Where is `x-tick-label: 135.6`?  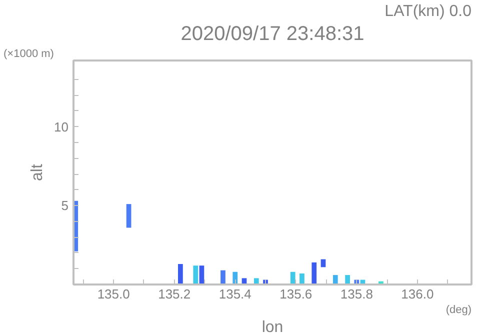
x-tick-label: 135.6 is located at coordinates (296, 294).